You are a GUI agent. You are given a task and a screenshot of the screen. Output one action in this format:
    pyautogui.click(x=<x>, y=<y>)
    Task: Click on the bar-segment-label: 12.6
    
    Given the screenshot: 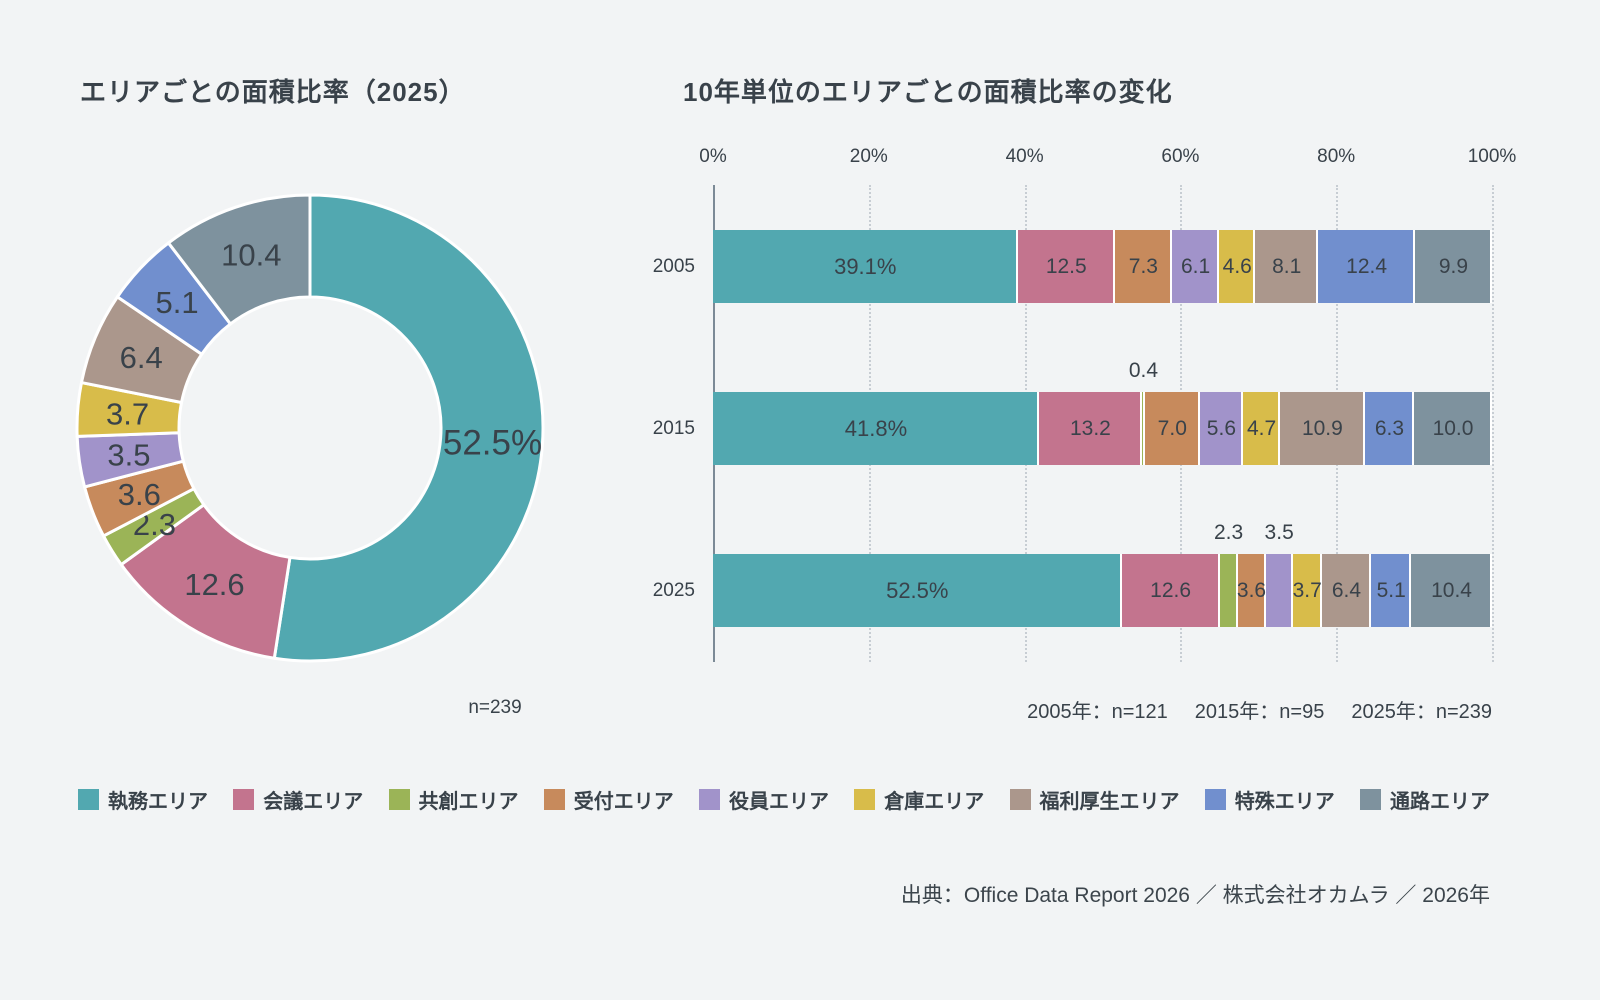 What is the action you would take?
    pyautogui.click(x=1171, y=590)
    